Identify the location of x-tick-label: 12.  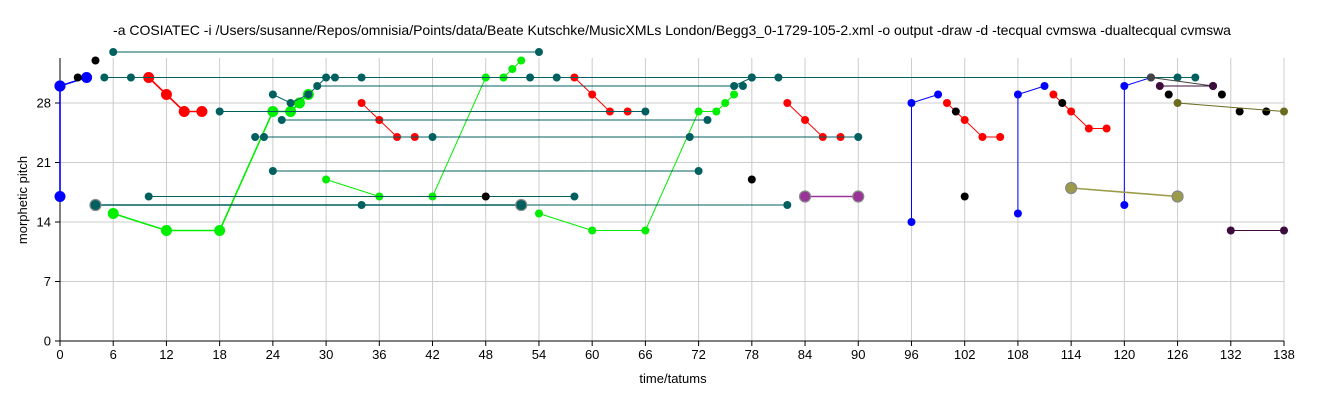
(166, 354).